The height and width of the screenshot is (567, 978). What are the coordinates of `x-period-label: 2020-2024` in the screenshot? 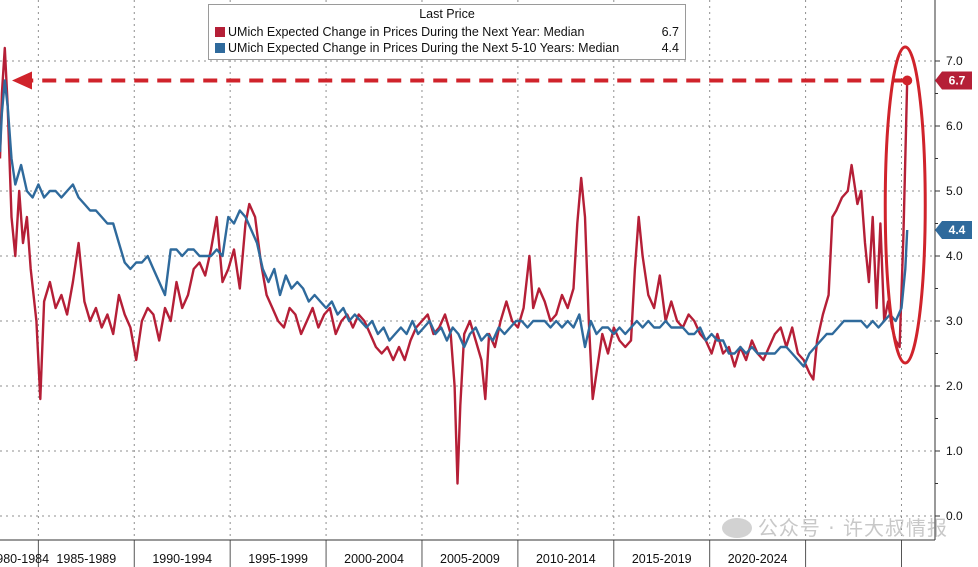 It's located at (758, 559).